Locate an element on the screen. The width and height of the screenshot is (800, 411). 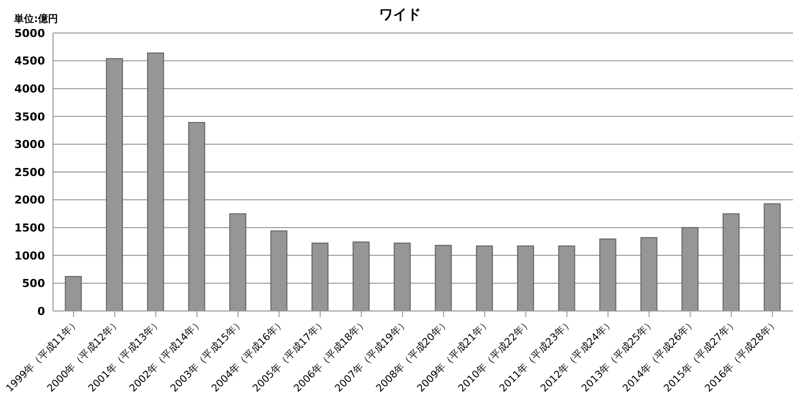
y-tick-label: 1000 is located at coordinates (30, 255).